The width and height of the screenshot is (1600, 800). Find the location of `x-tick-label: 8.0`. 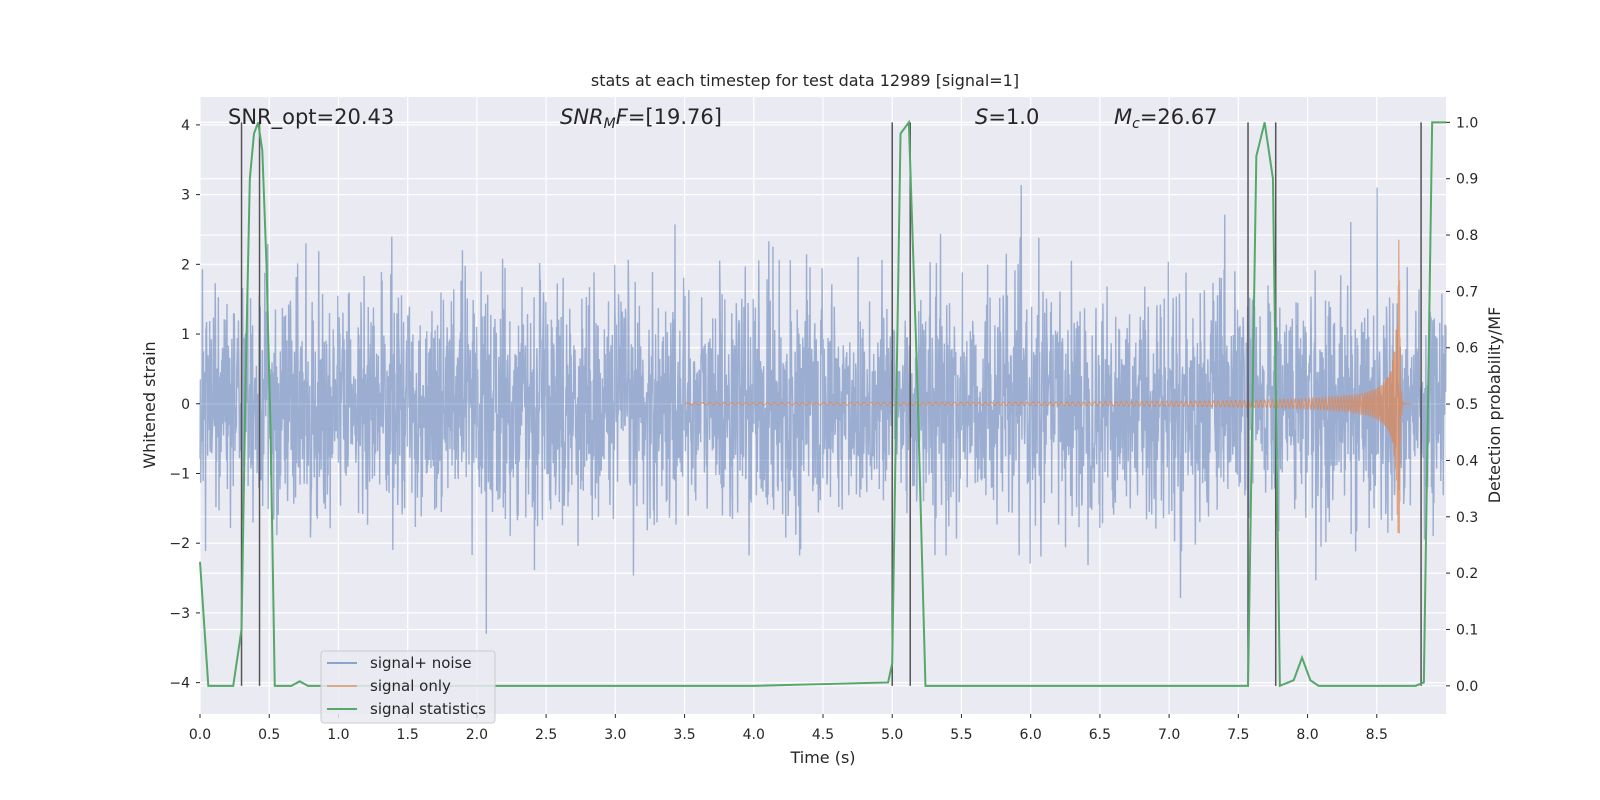

x-tick-label: 8.0 is located at coordinates (1307, 735).